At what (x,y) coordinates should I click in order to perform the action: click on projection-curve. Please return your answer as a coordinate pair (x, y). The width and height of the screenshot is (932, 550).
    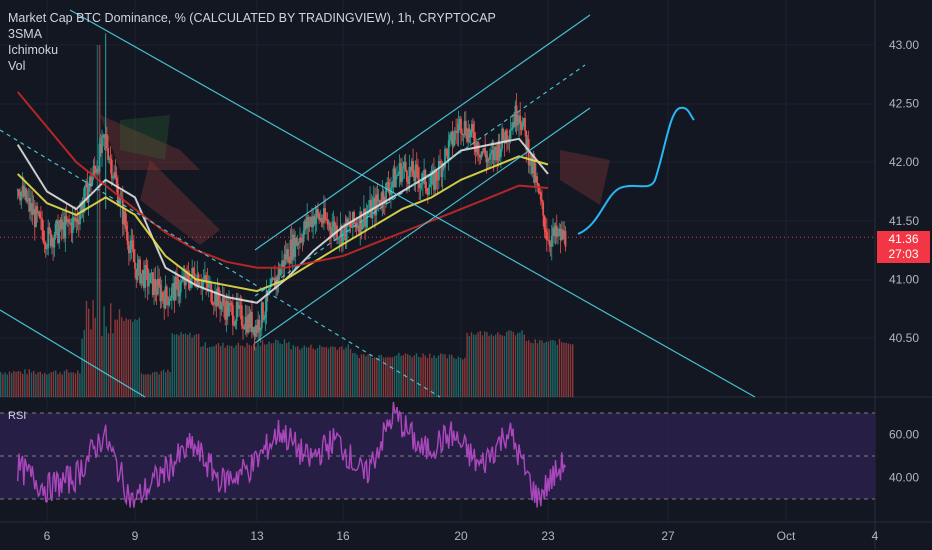
    Looking at the image, I should click on (636, 170).